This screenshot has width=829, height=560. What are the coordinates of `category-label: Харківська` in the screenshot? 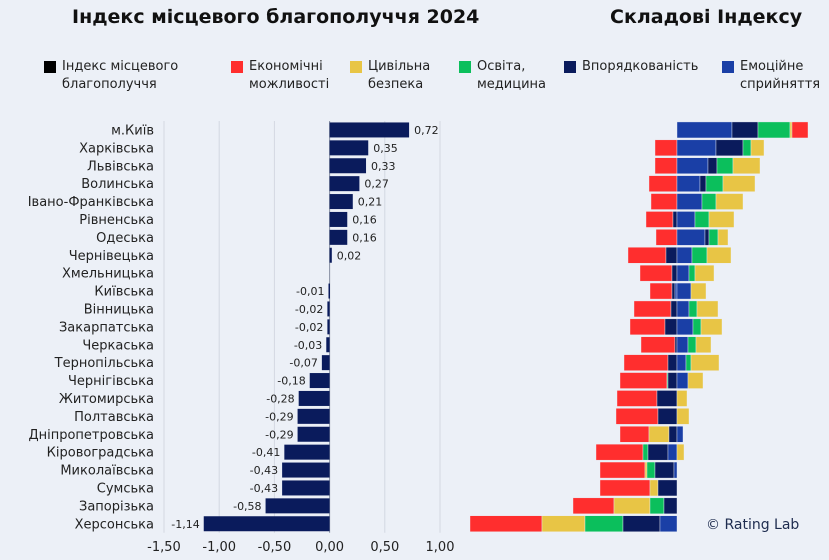 It's located at (116, 148).